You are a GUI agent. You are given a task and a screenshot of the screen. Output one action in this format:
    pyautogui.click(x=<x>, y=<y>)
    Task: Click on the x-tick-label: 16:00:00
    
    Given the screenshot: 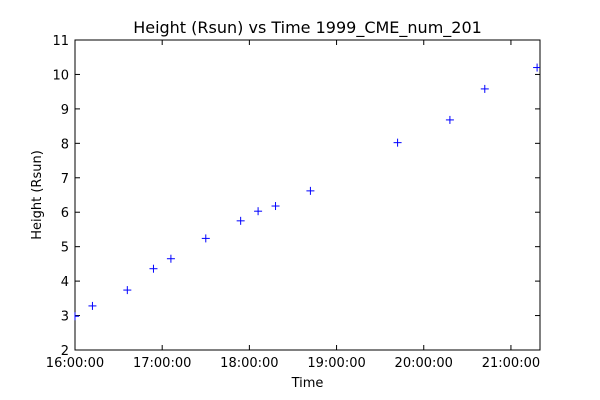 What is the action you would take?
    pyautogui.click(x=75, y=363)
    